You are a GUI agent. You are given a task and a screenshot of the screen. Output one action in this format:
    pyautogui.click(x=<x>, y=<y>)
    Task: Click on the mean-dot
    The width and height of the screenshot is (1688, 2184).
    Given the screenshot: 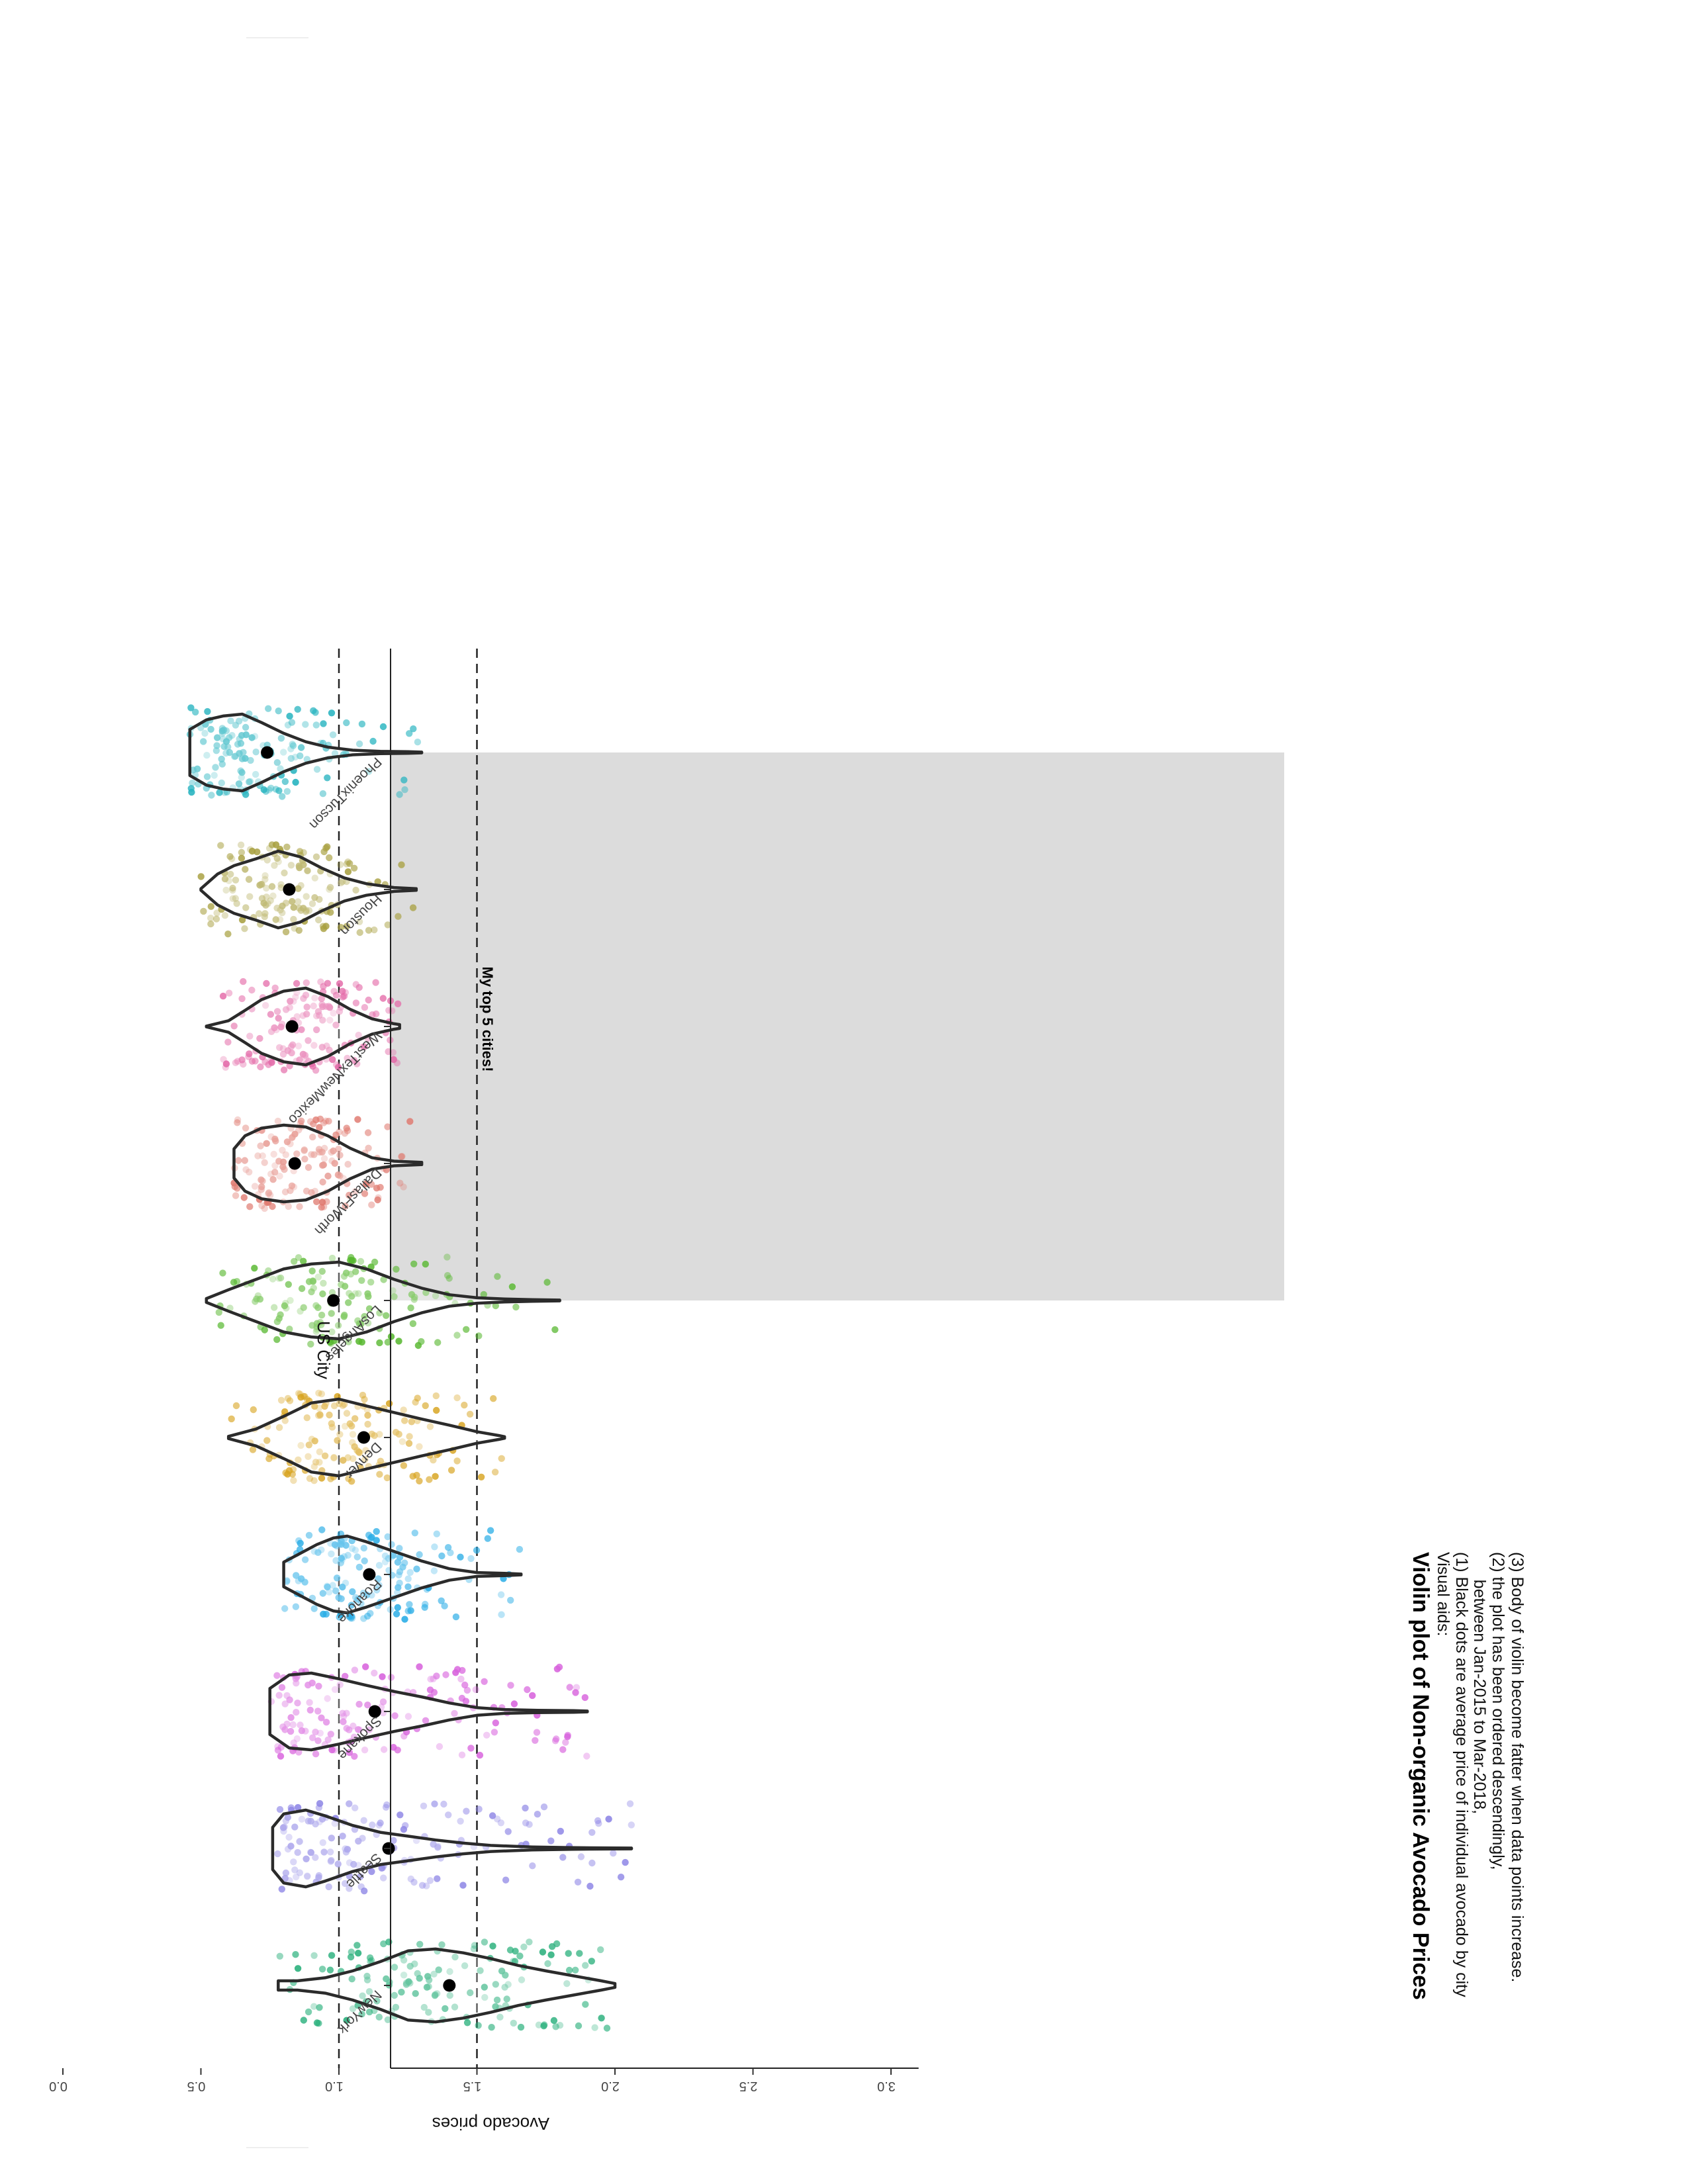 What is the action you would take?
    pyautogui.click(x=292, y=1026)
    